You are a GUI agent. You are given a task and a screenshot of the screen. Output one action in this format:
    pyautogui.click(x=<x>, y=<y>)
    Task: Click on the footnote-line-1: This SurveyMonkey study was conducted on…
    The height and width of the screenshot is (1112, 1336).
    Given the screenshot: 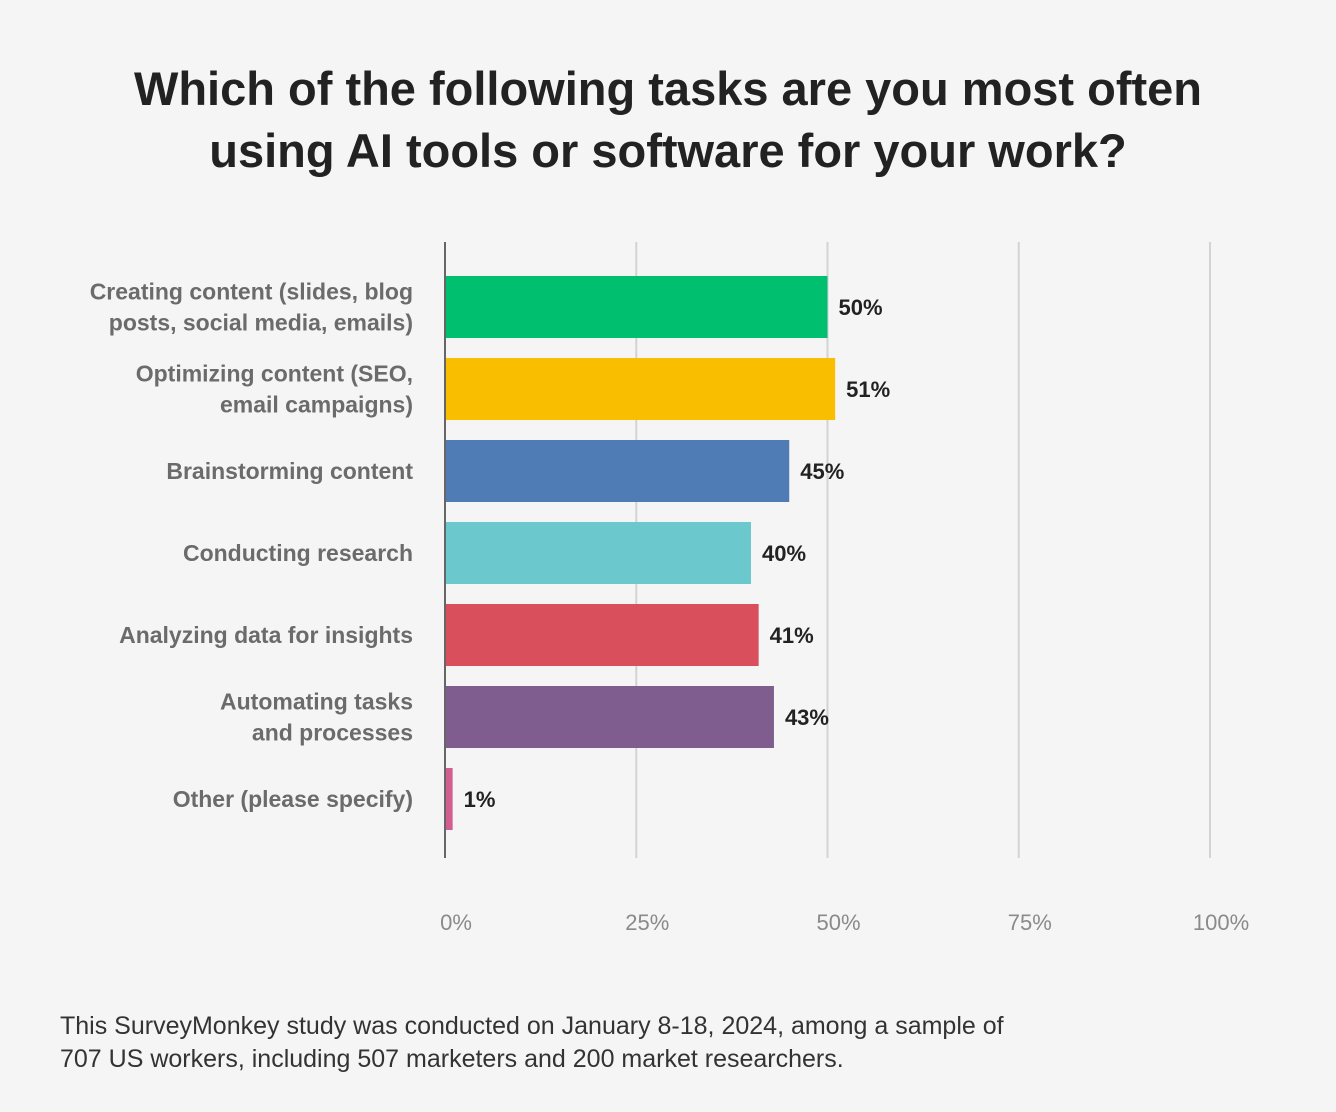 What is the action you would take?
    pyautogui.click(x=532, y=1026)
    